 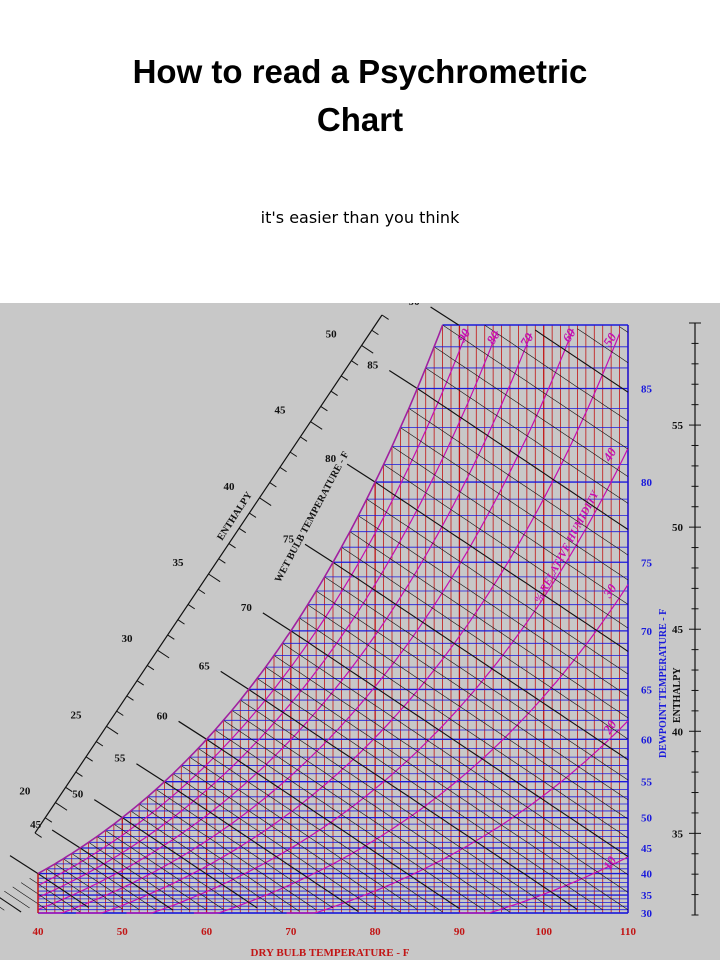 What do you see at coordinates (678, 732) in the screenshot?
I see `enthalpy-tick-label-right: 40` at bounding box center [678, 732].